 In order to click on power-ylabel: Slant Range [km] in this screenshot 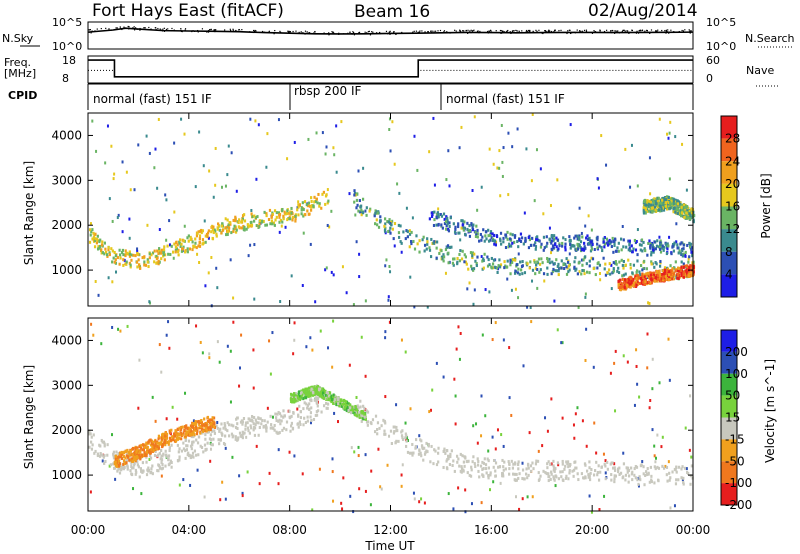, I will do `click(29, 213)`.